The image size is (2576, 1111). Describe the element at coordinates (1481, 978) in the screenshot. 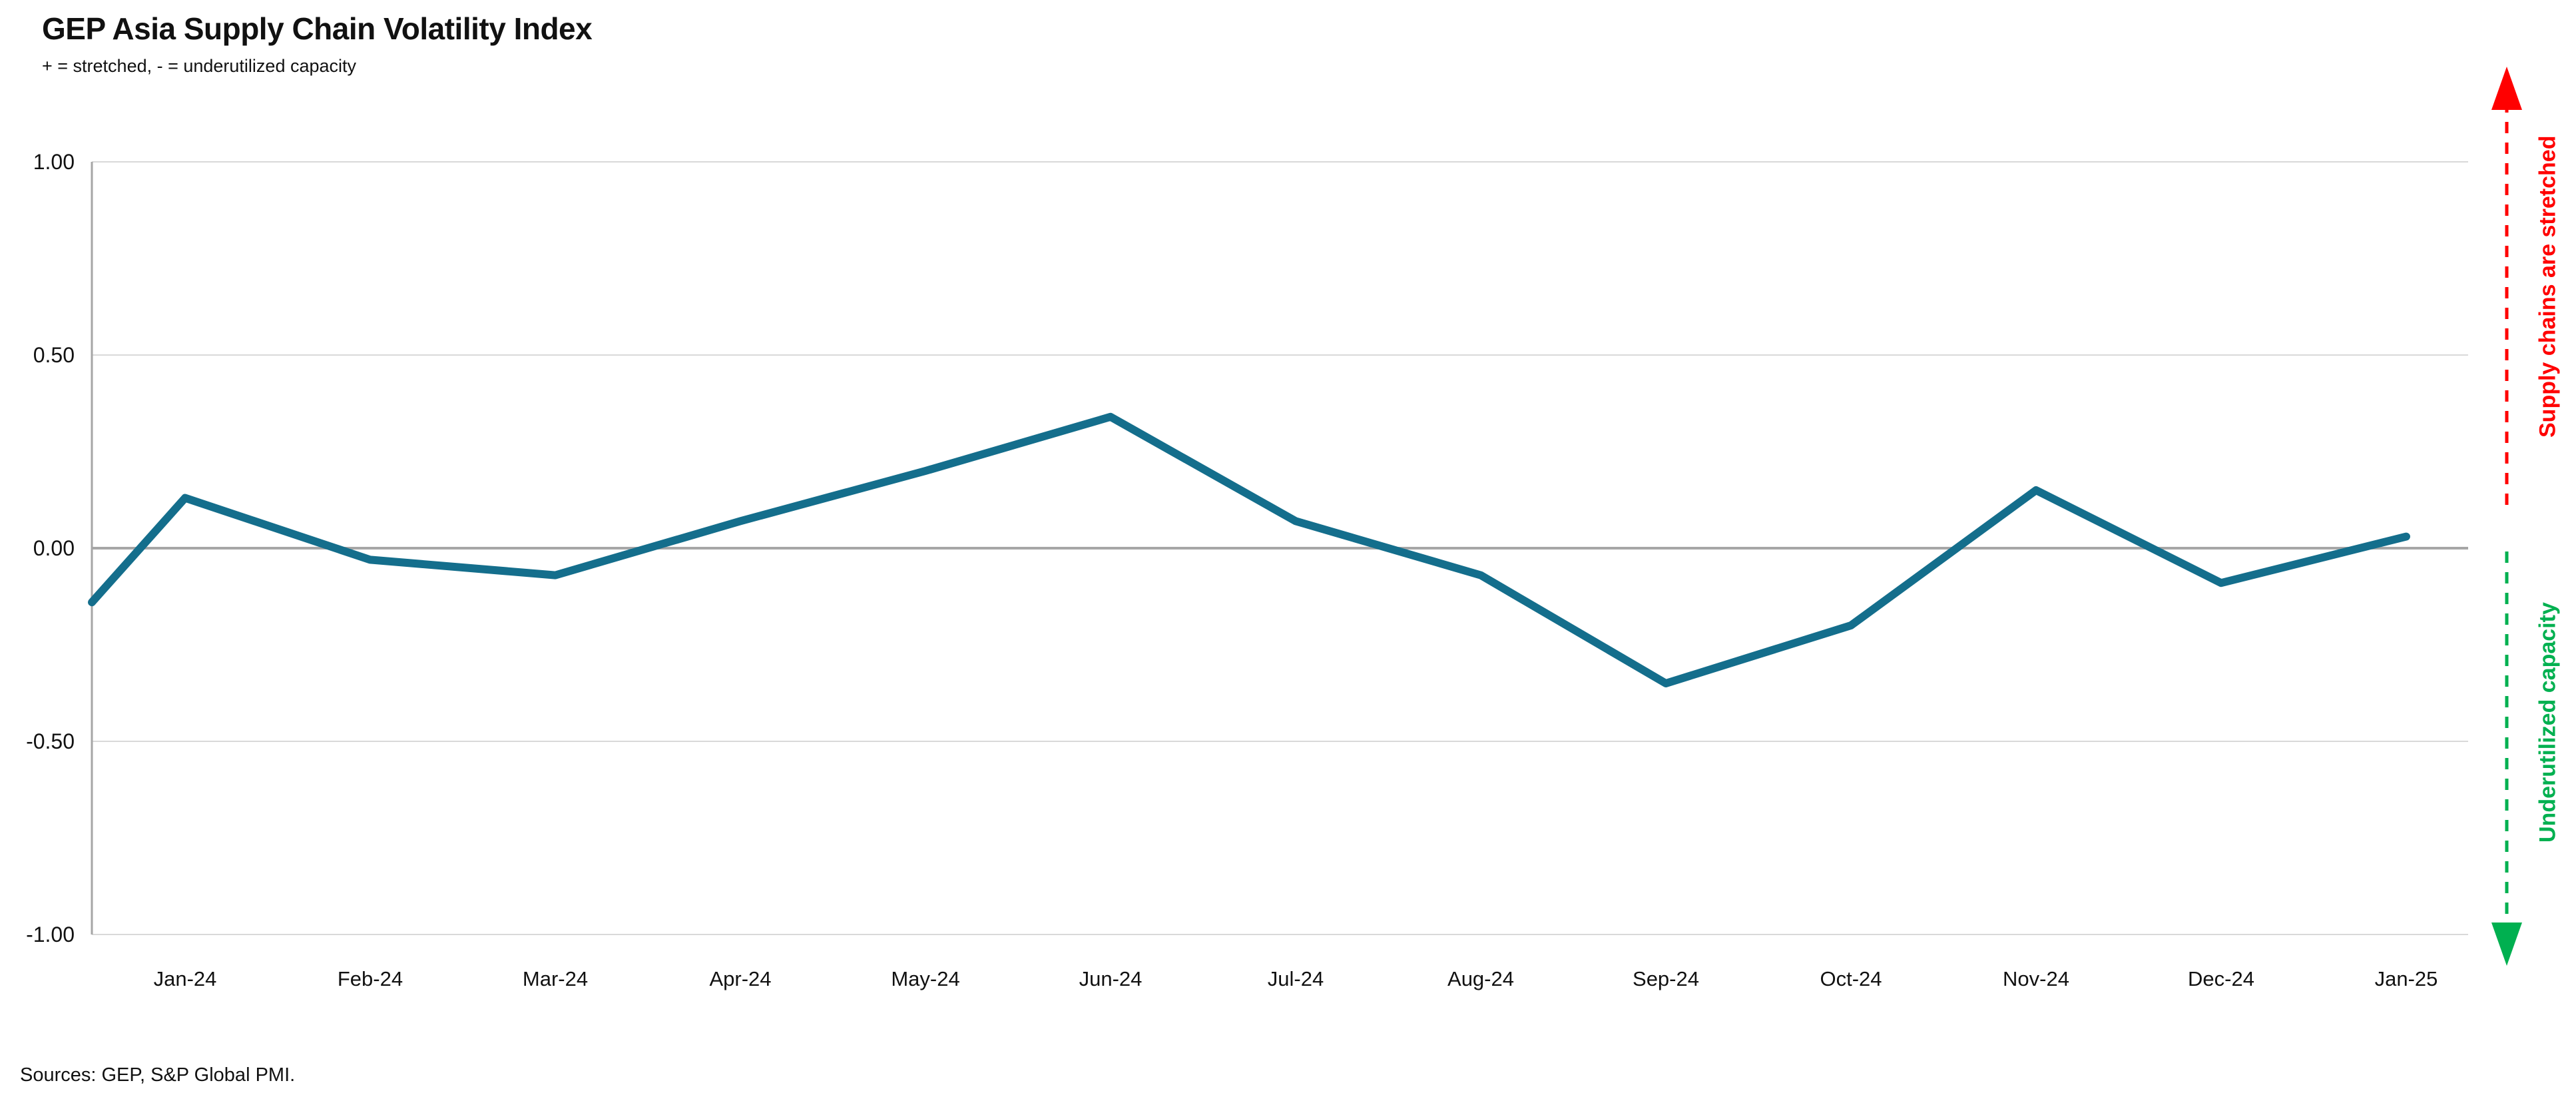

I see `x-tick-label: Aug-24` at that location.